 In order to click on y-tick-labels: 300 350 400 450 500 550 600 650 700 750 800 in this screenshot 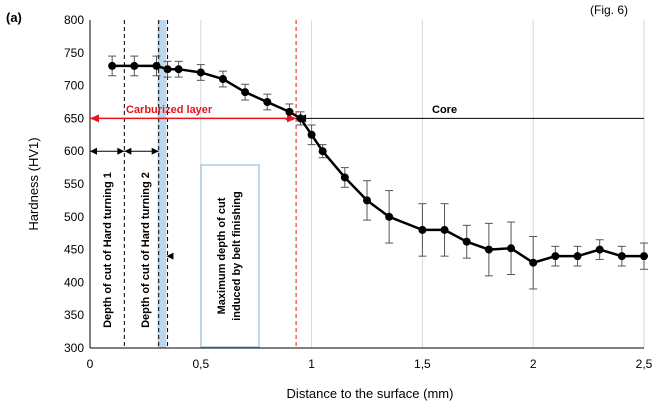, I will do `click(74, 184)`.